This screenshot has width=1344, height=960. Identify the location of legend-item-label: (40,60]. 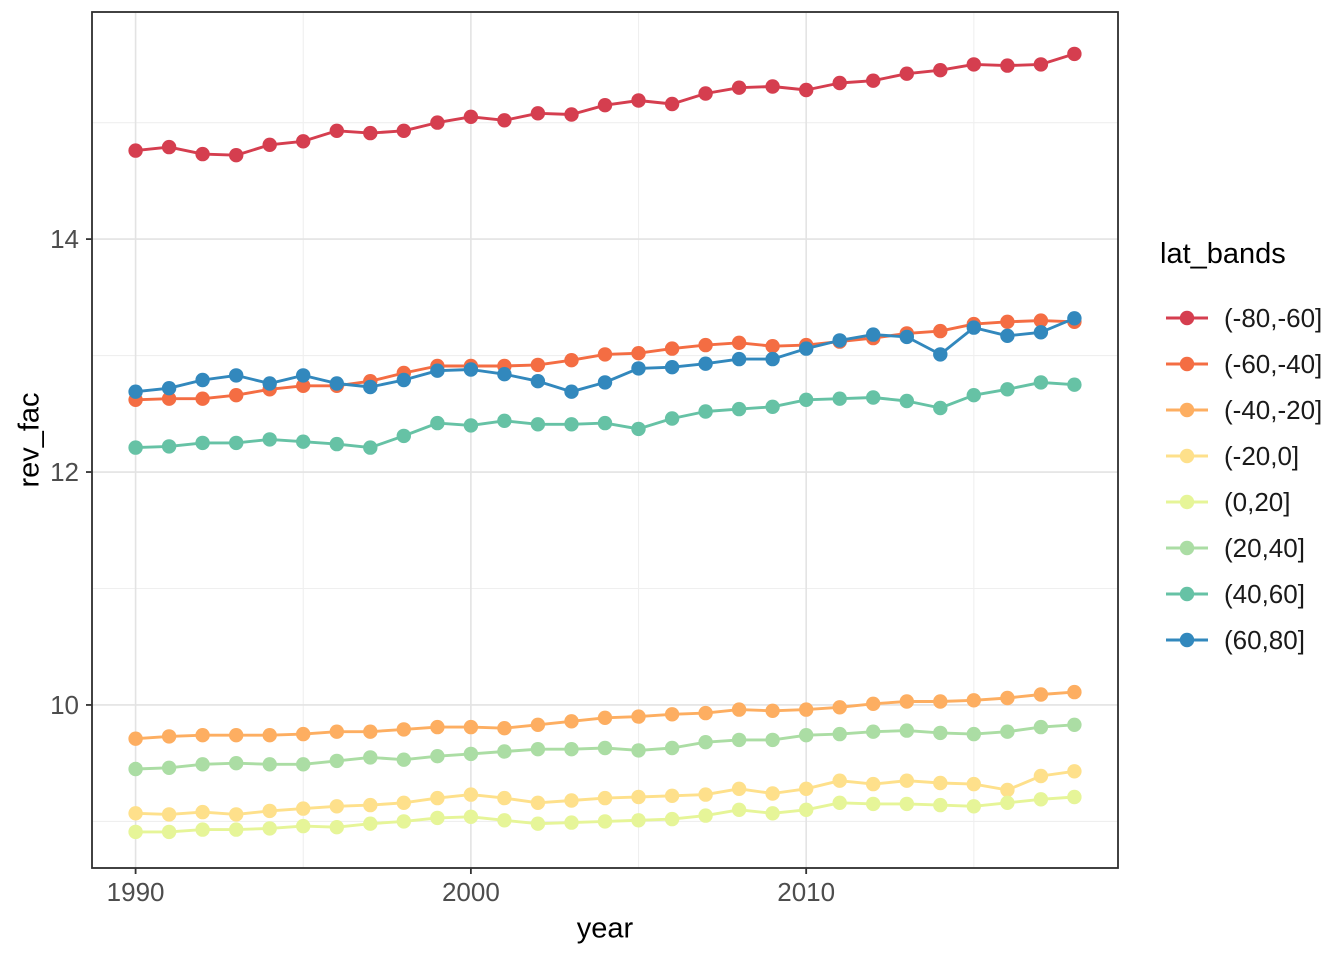
(1264, 593).